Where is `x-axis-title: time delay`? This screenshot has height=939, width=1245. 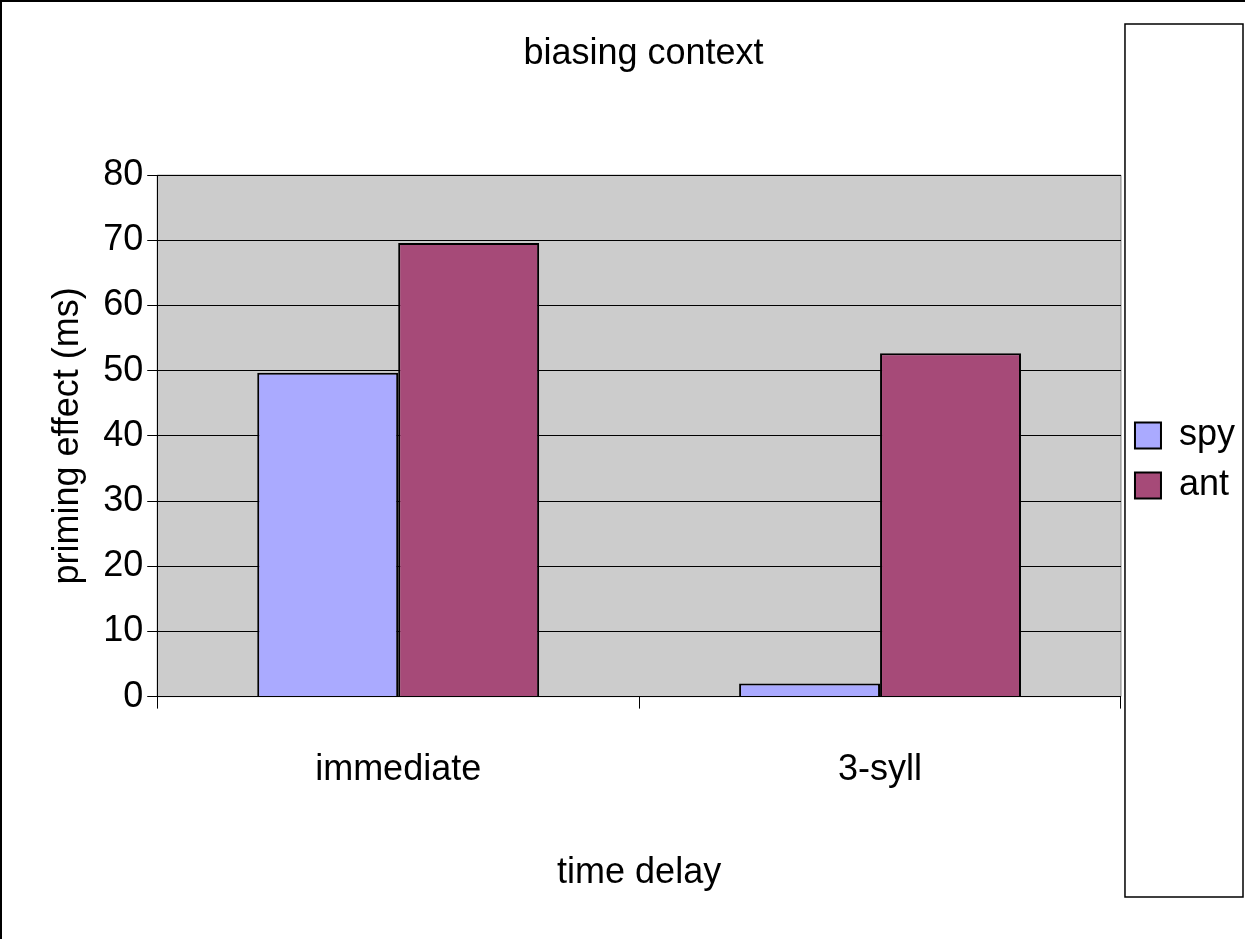
x-axis-title: time delay is located at coordinates (639, 871).